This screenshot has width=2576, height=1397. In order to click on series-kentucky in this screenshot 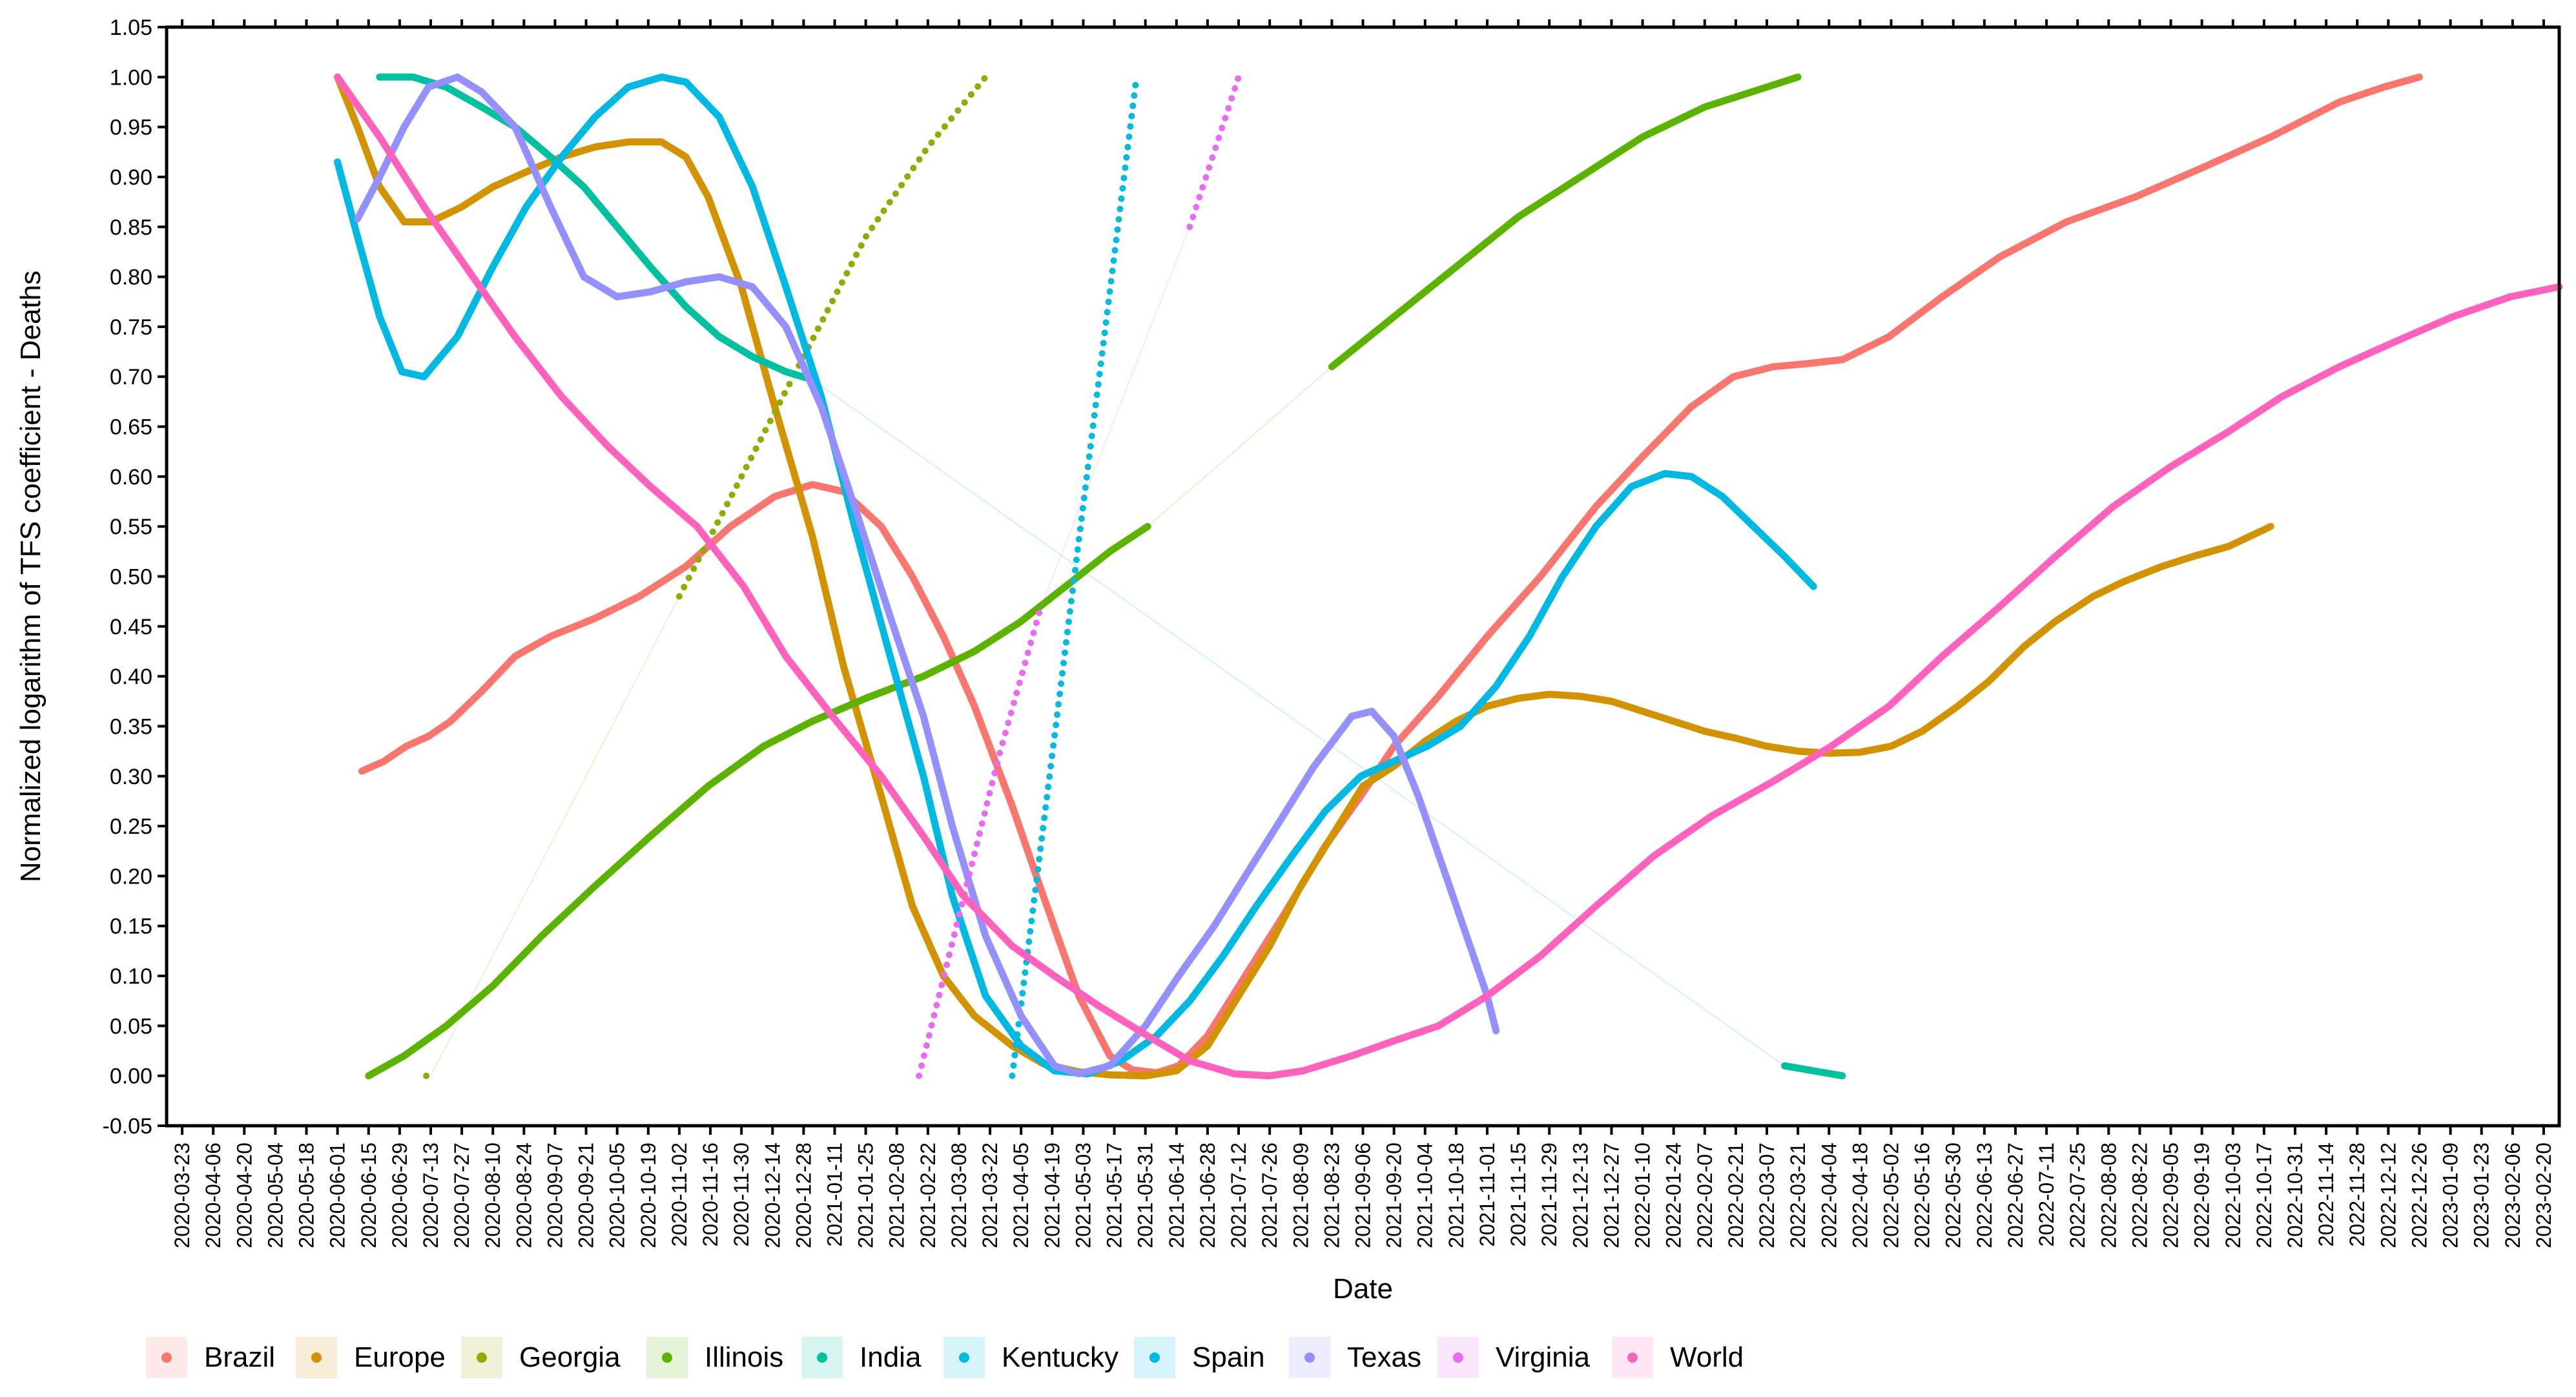, I will do `click(1074, 576)`.